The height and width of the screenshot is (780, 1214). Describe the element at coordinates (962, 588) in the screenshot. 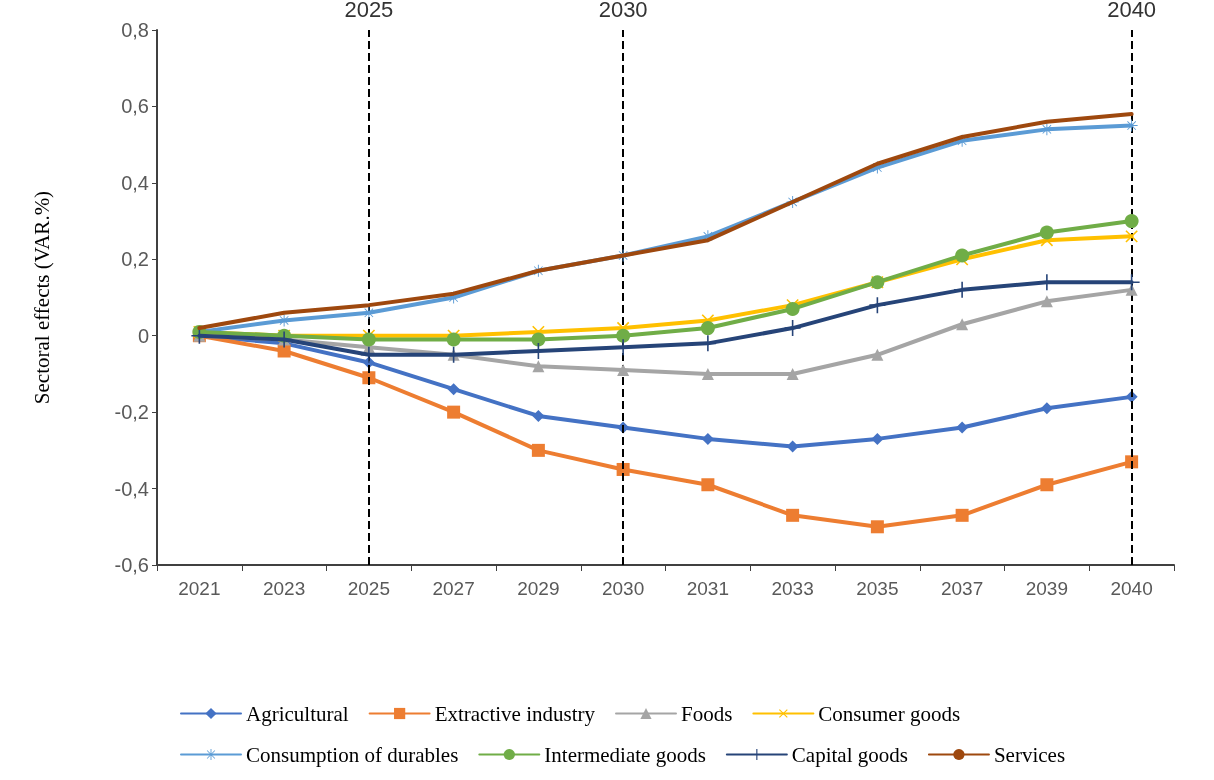

I see `x-tick-label: 2037` at that location.